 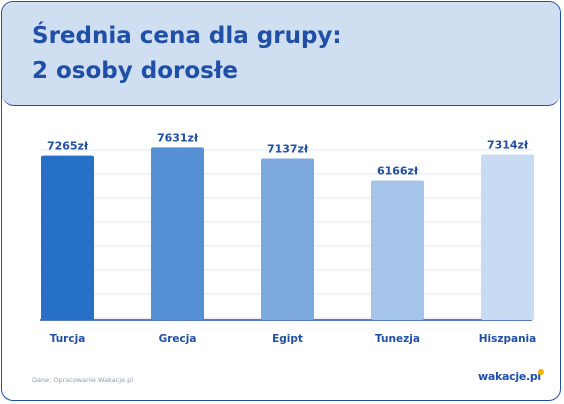 I want to click on title-line-2: 2 osoby dorosłe, so click(x=135, y=71).